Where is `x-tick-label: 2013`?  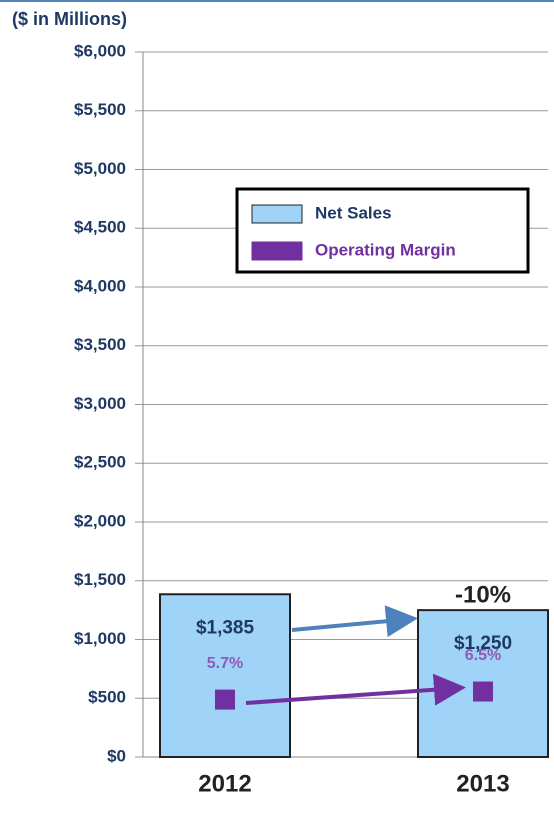 x-tick-label: 2013 is located at coordinates (482, 783).